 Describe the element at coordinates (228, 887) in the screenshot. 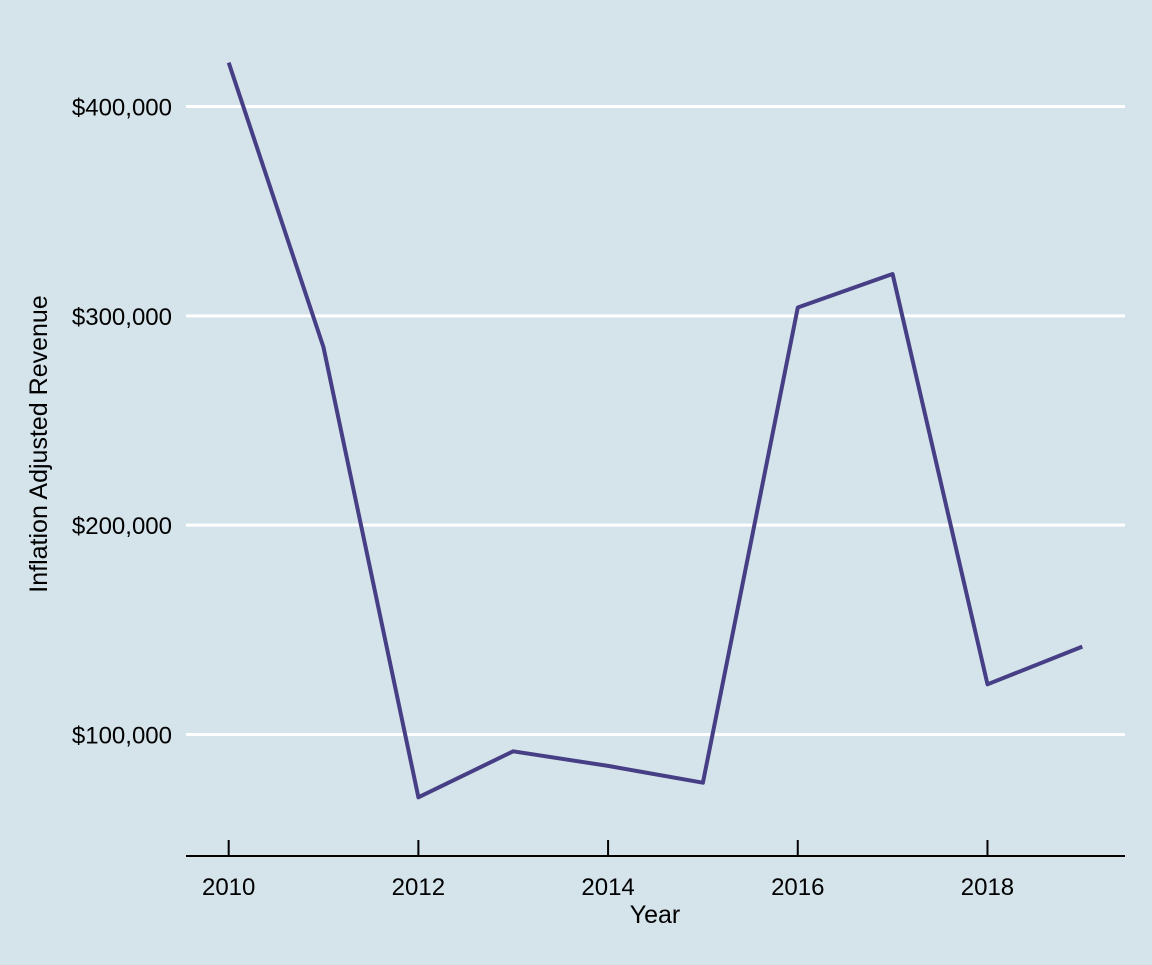

I see `x-tick-label: 2010` at that location.